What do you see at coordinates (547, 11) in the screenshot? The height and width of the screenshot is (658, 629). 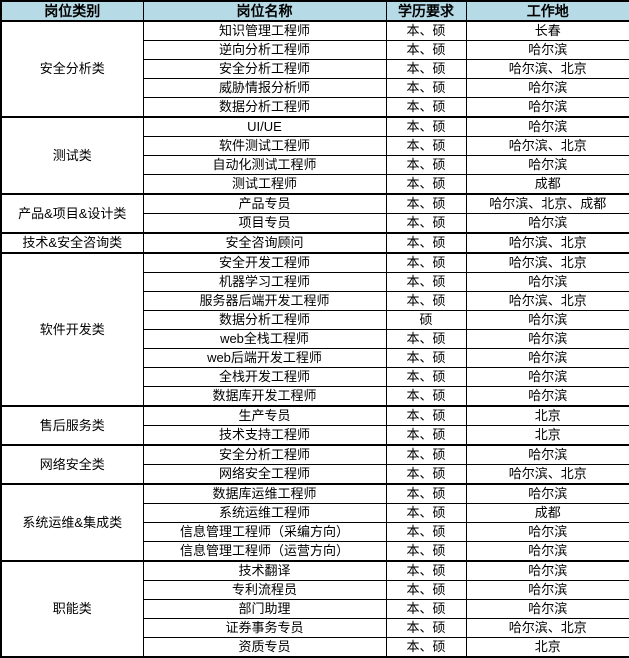 I see `header-location: 工作地` at bounding box center [547, 11].